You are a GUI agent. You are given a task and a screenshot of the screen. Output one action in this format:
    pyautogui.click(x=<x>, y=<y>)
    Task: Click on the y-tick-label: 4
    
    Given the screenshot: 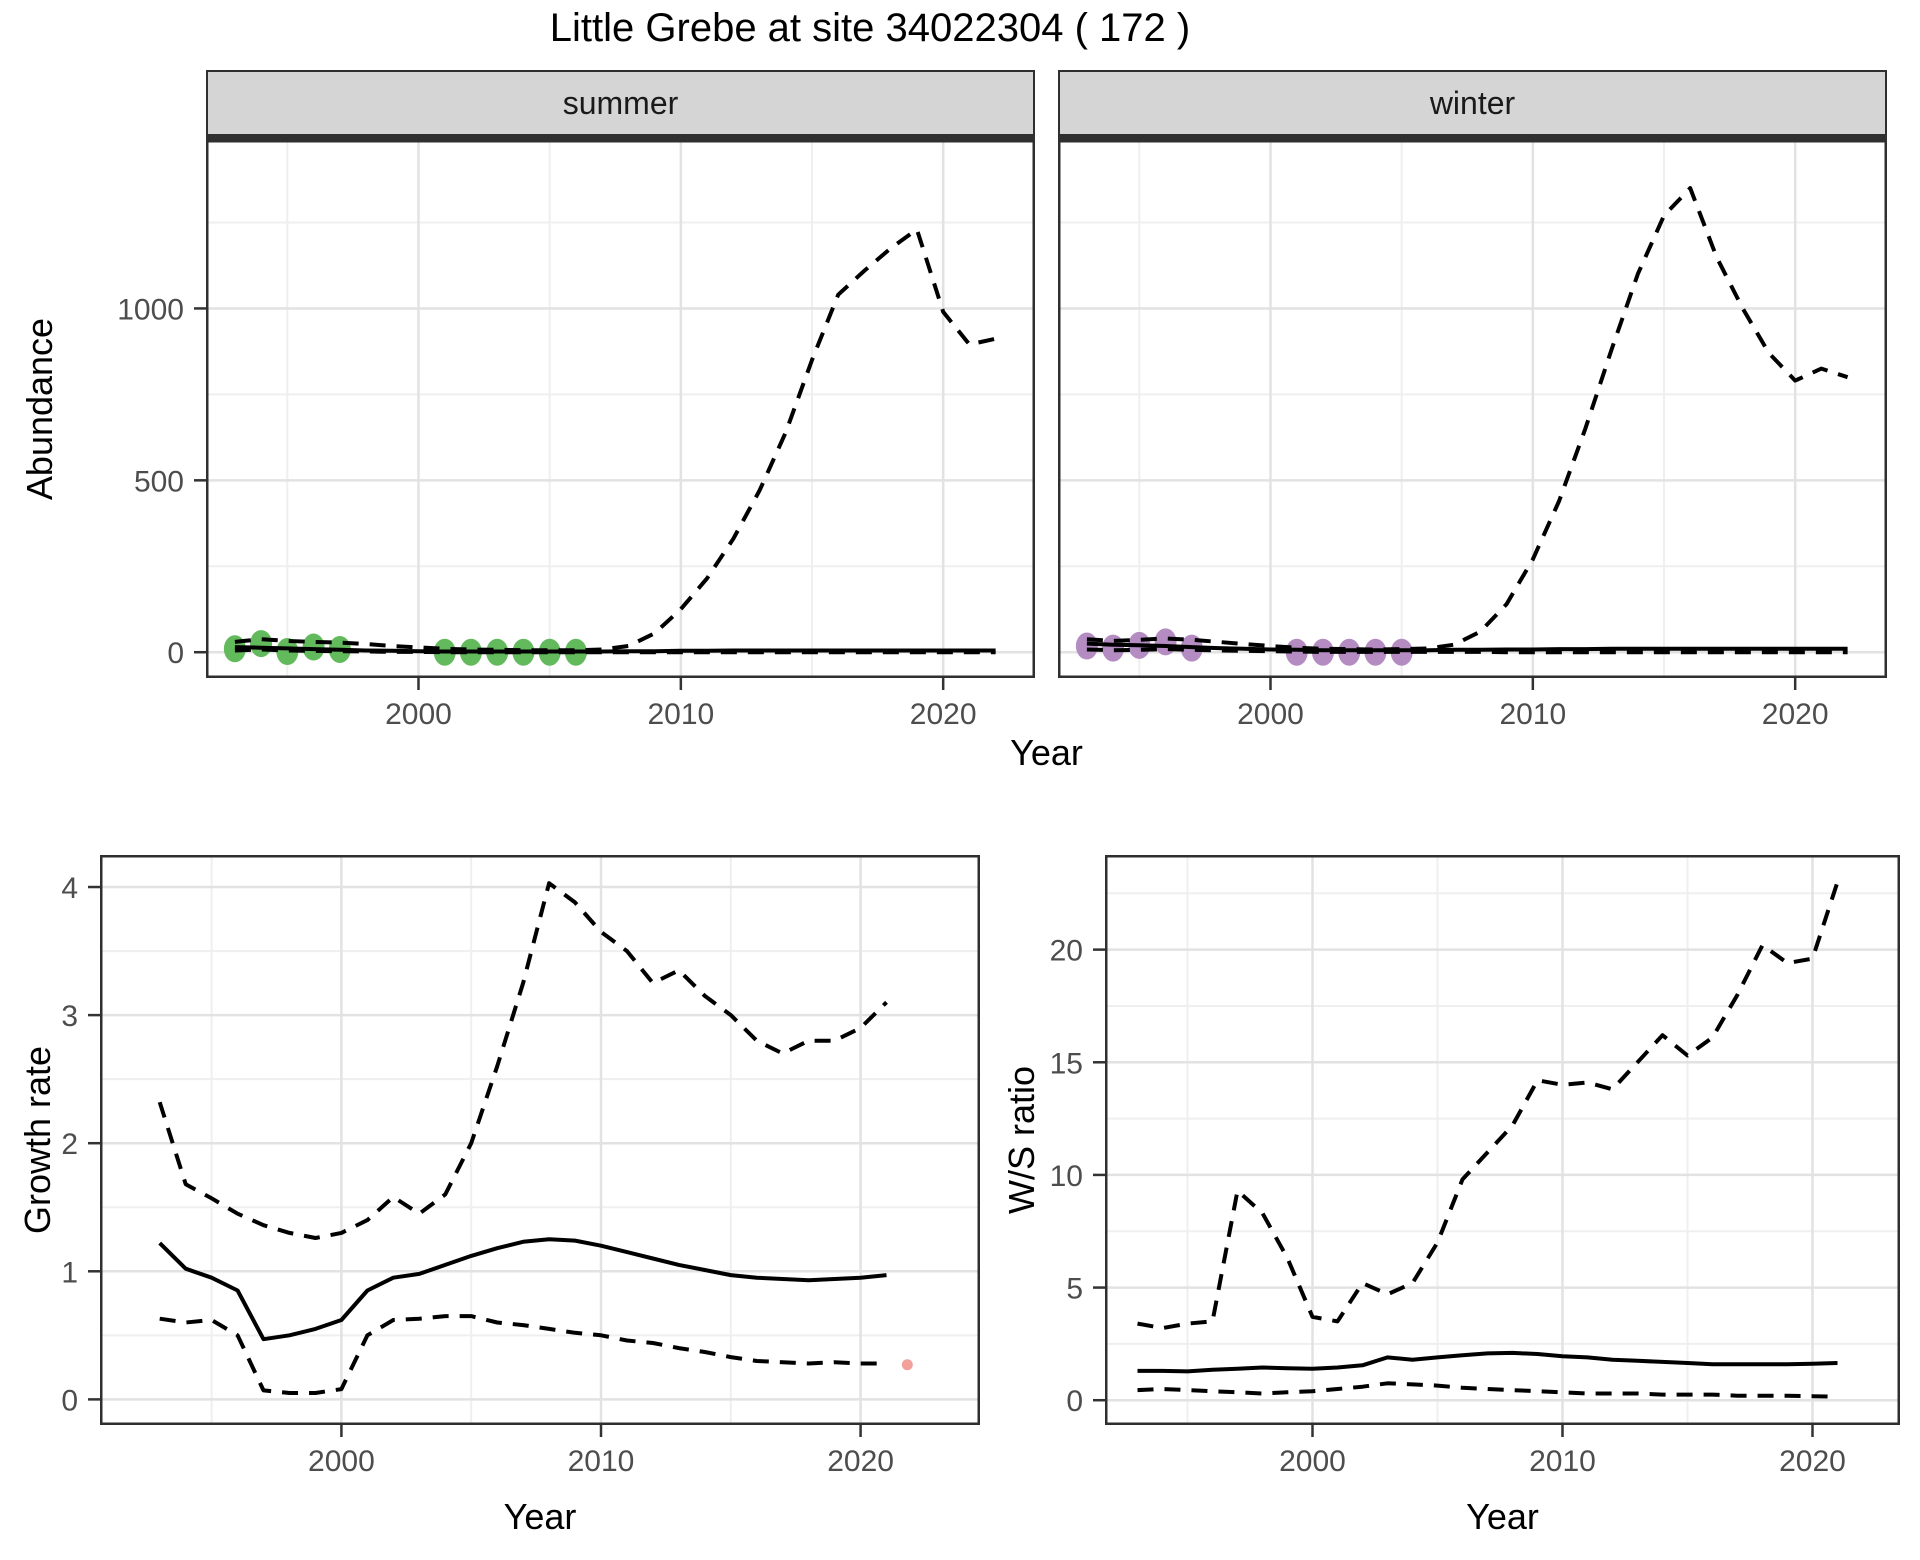 What is the action you would take?
    pyautogui.click(x=69, y=888)
    